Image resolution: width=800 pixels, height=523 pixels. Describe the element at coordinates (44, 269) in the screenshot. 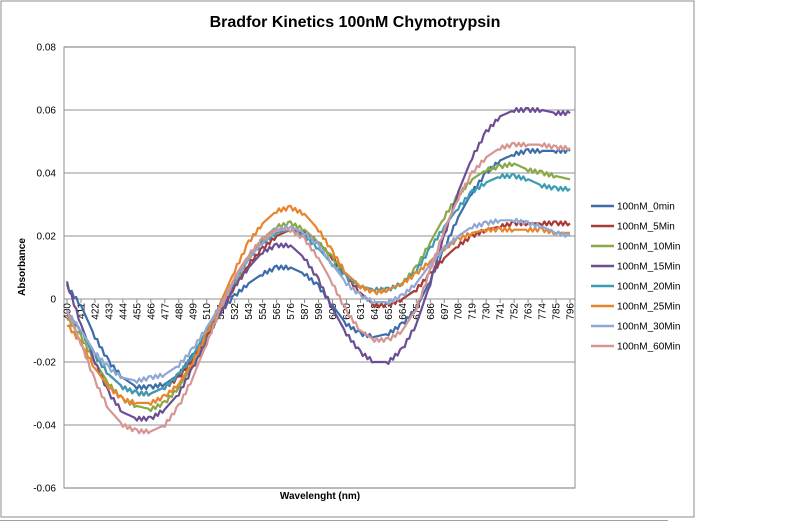

I see `y-axis: 0.08 0.06 0.04 0.02 0 -0.02 -0.04 -0.06` at that location.